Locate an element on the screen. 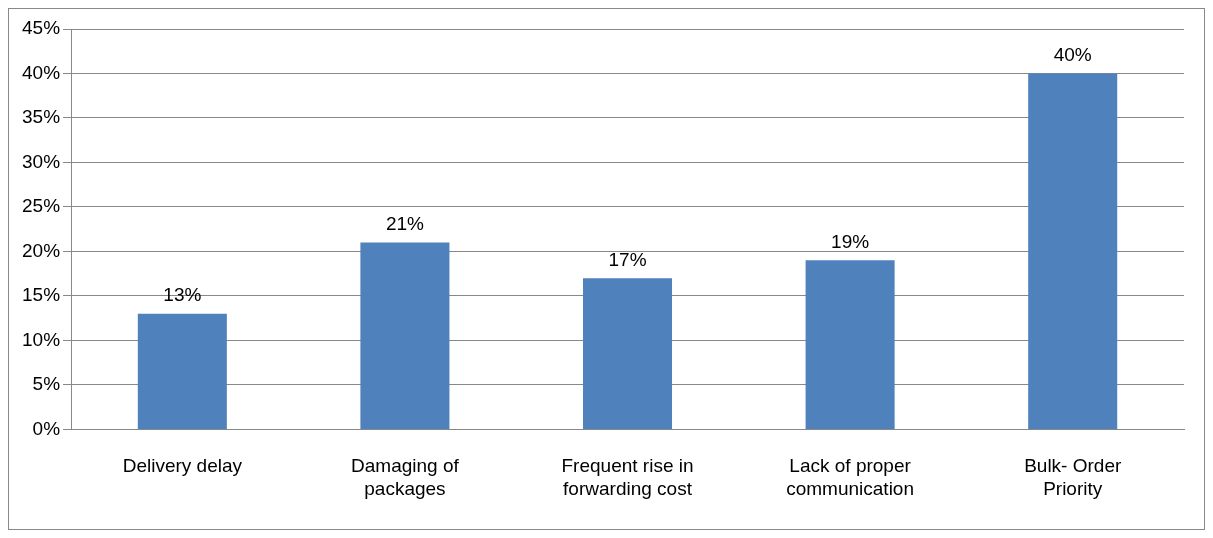 The width and height of the screenshot is (1213, 538). y-tick-label: 15% is located at coordinates (41, 295).